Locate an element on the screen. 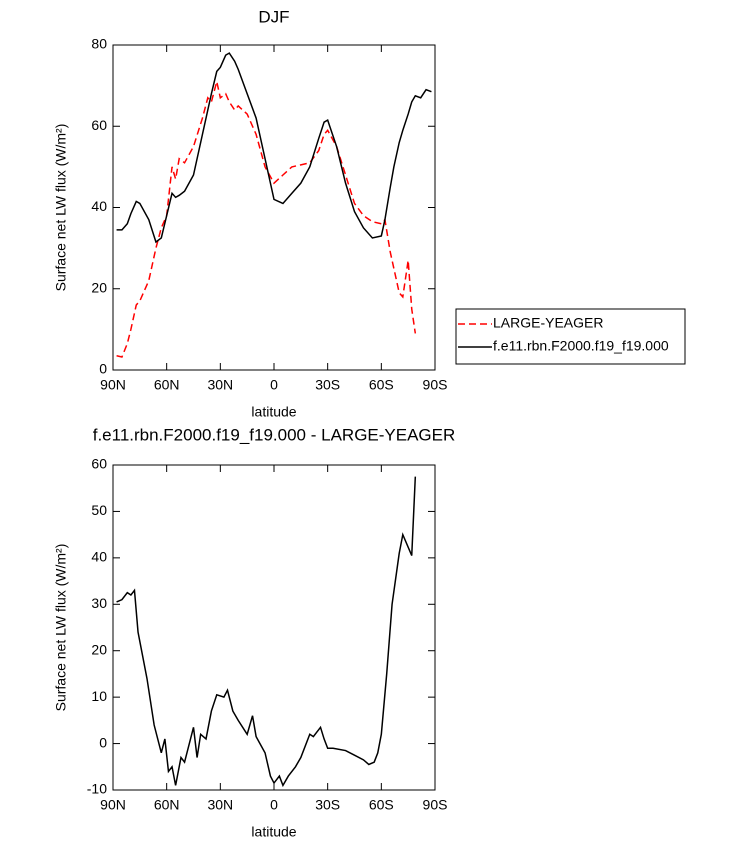 The image size is (733, 852). legend: LARGE-YEAGER f.e11.rbn.F2000.f19_f19.000 is located at coordinates (570, 336).